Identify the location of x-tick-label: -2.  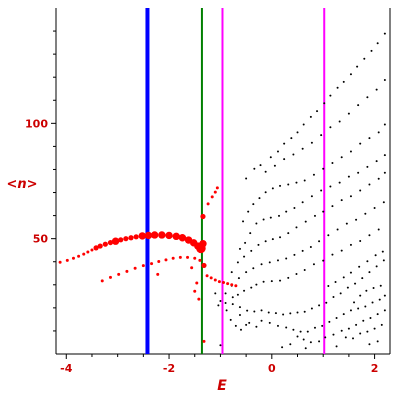
(169, 368).